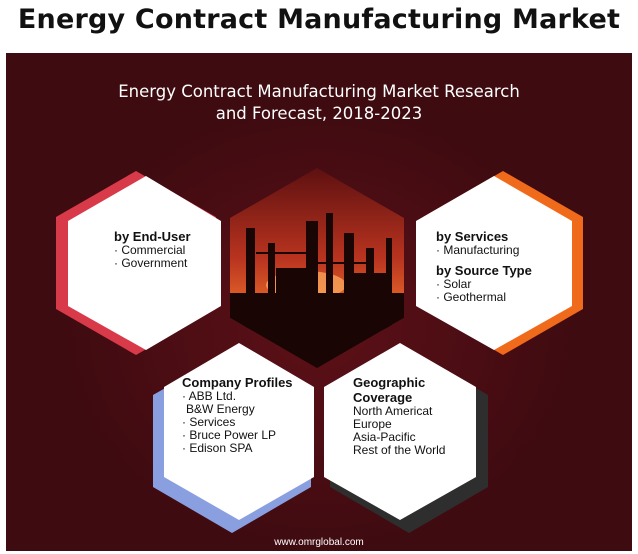 This screenshot has height=554, width=638. I want to click on region-item: North Americat, so click(393, 411).